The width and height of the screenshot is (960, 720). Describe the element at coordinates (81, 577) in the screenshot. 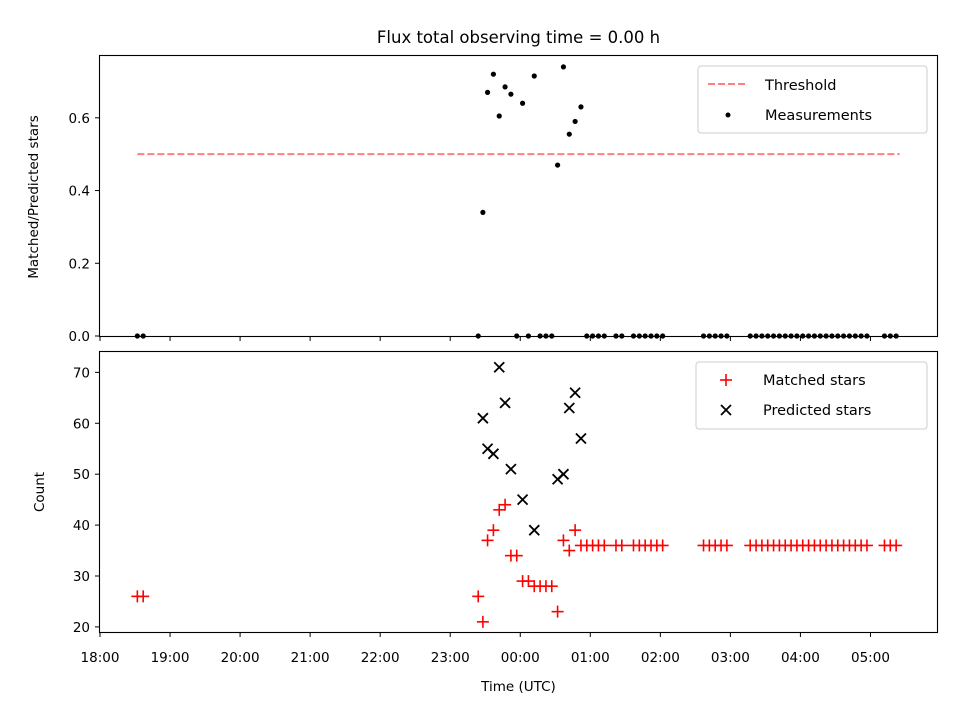

I see `bottom-ytick-label: 30` at that location.